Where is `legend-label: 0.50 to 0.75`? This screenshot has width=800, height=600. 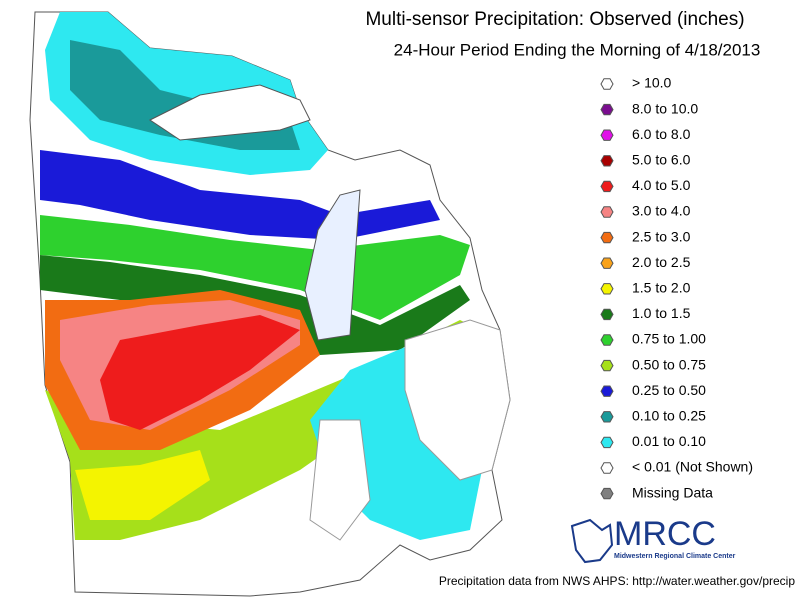
legend-label: 0.50 to 0.75 is located at coordinates (669, 364).